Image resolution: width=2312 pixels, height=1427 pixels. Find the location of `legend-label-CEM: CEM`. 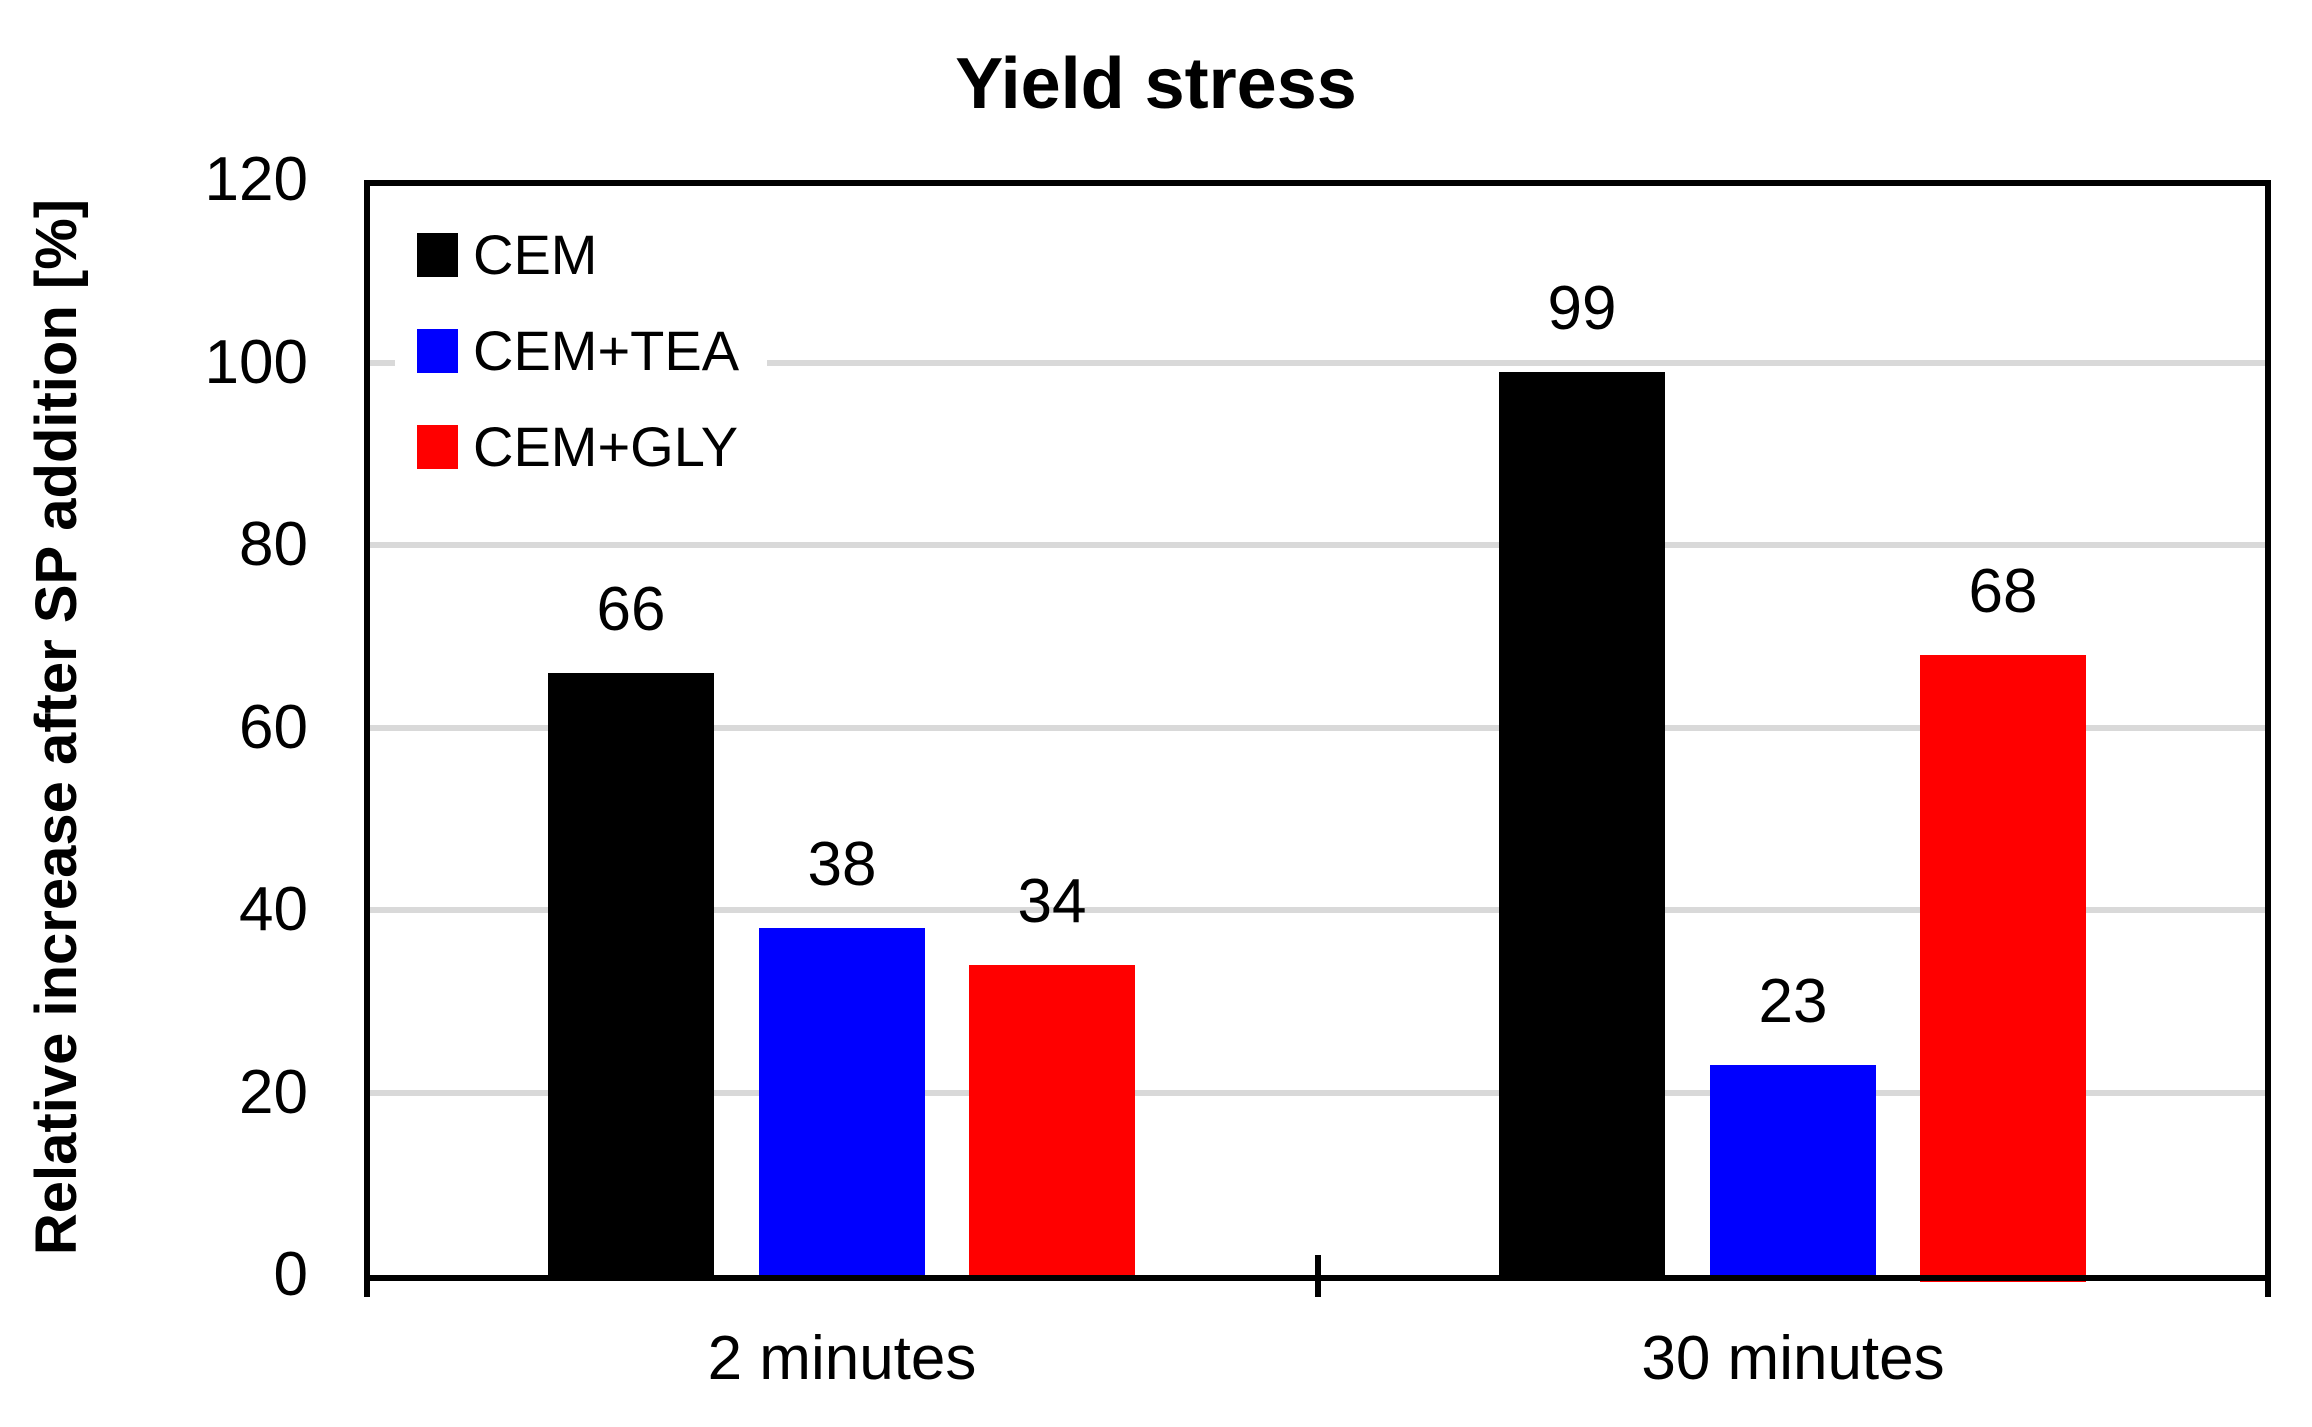

legend-label-CEM: CEM is located at coordinates (535, 254).